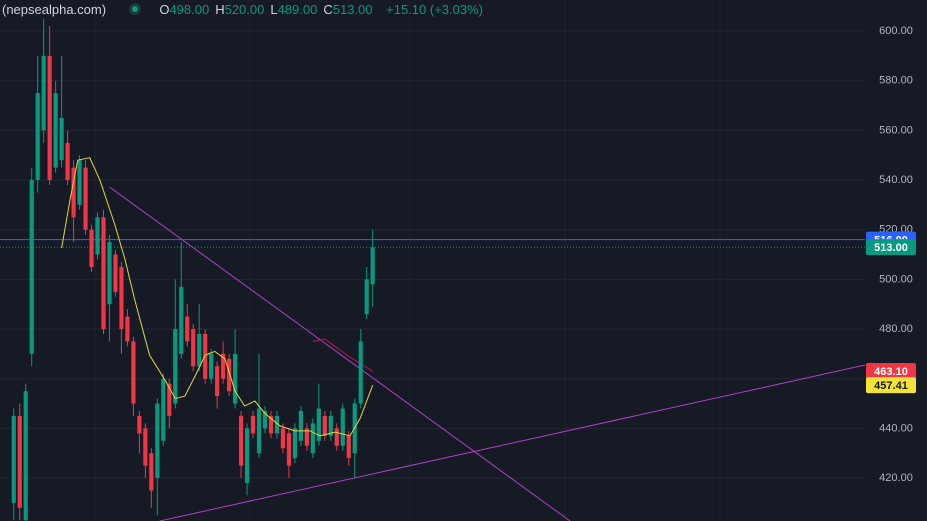 Image resolution: width=927 pixels, height=521 pixels. Describe the element at coordinates (297, 9) in the screenshot. I see `ohlc-text: 489.00` at that location.